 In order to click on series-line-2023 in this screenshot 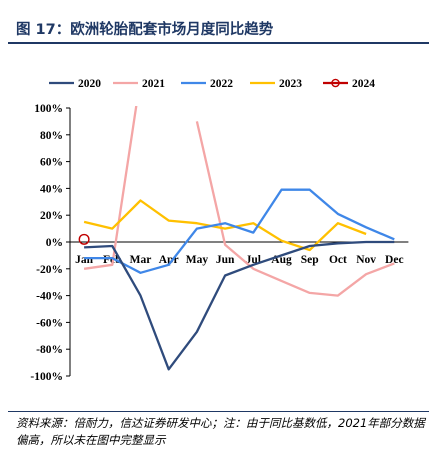, I will do `click(225, 225)`.